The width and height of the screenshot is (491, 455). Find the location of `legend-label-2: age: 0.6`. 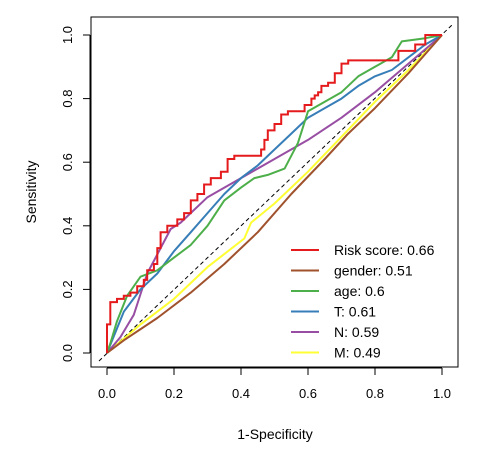

legend-label-2: age: 0.6 is located at coordinates (359, 291).